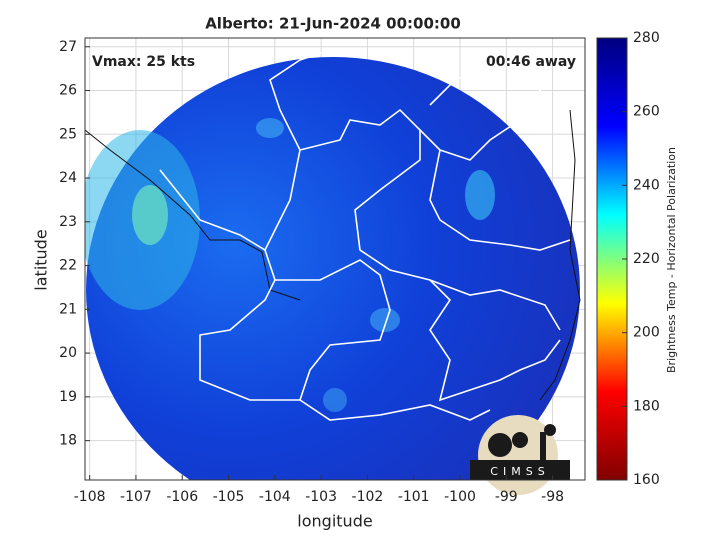  What do you see at coordinates (68, 178) in the screenshot?
I see `y-tick-label: 24` at bounding box center [68, 178].